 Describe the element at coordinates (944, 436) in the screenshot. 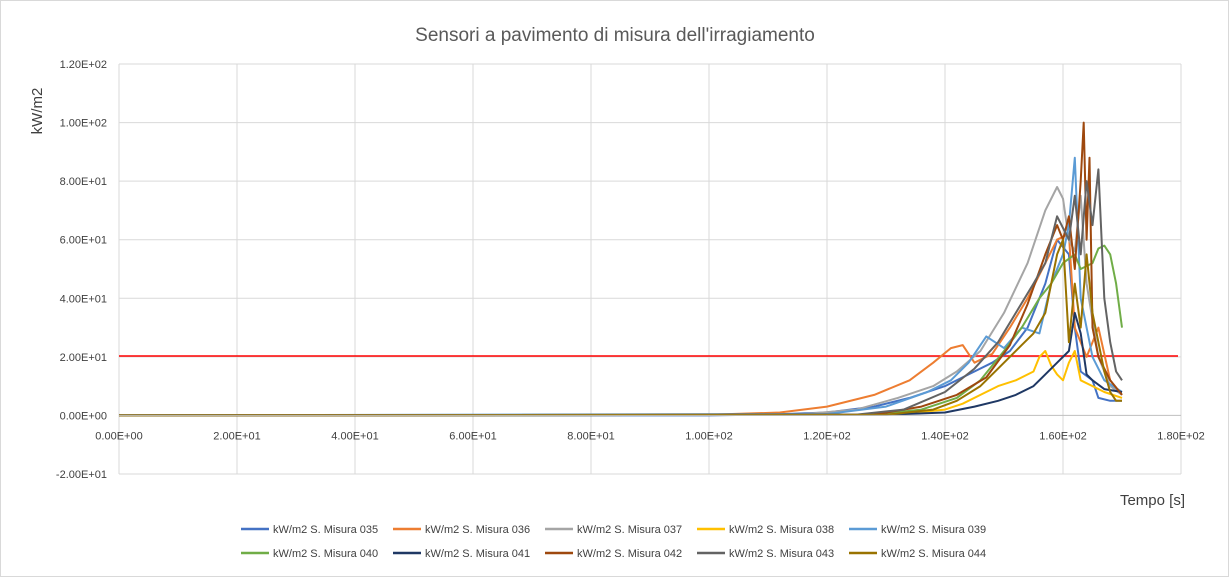

I see `x-tick-label: 1.40E+02` at that location.